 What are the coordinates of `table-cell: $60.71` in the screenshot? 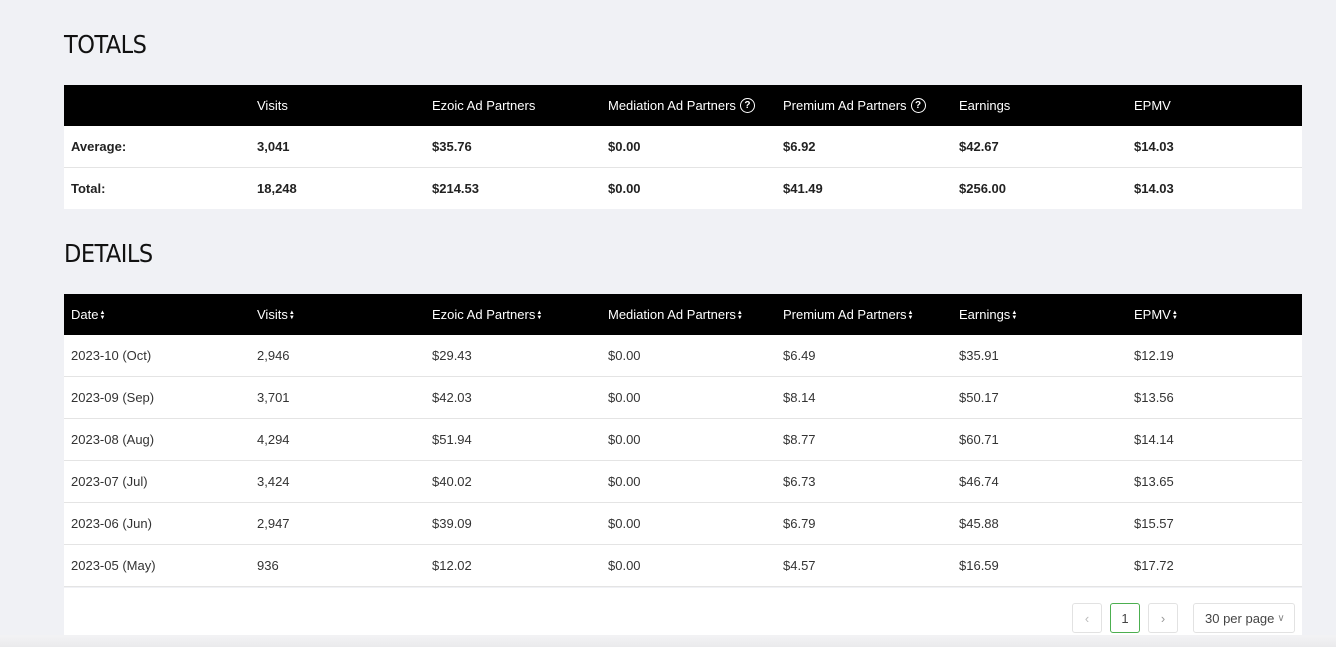 It's located at (979, 439).